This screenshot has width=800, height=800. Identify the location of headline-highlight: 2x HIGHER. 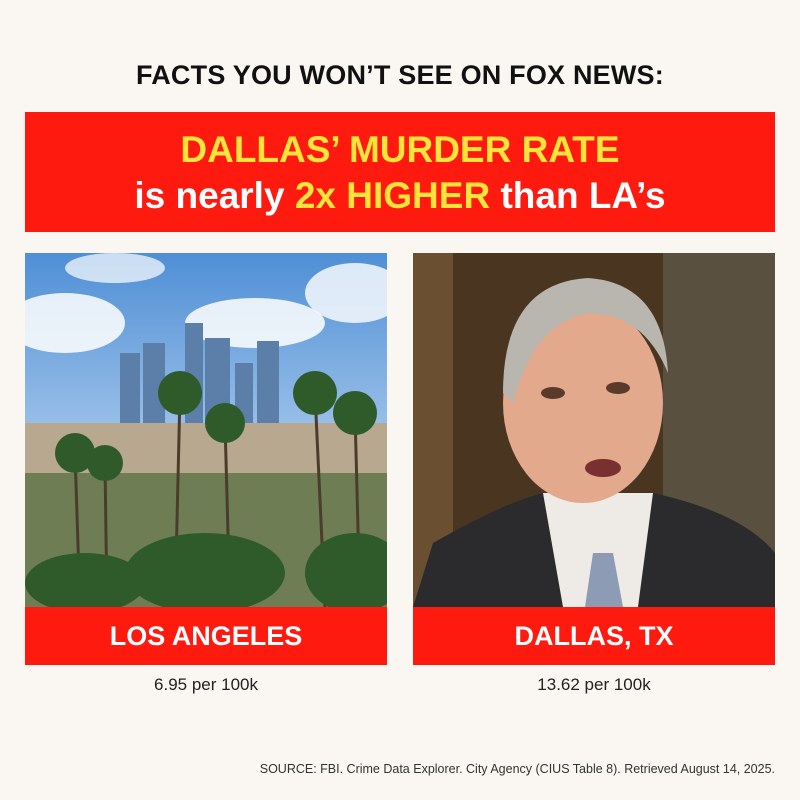
(392, 195).